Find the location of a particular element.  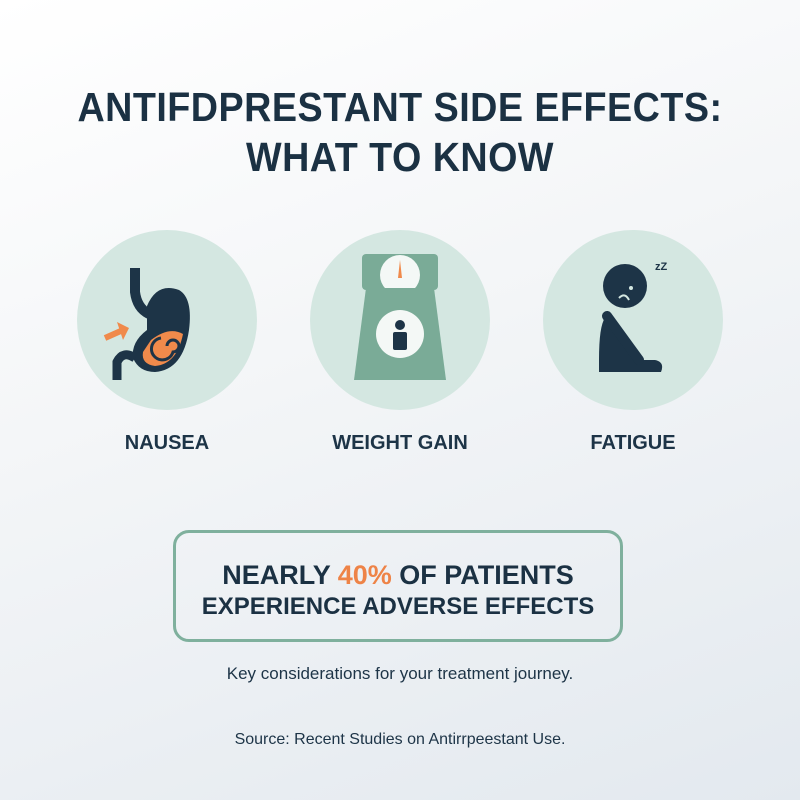

svg-text: zZ is located at coordinates (661, 267).